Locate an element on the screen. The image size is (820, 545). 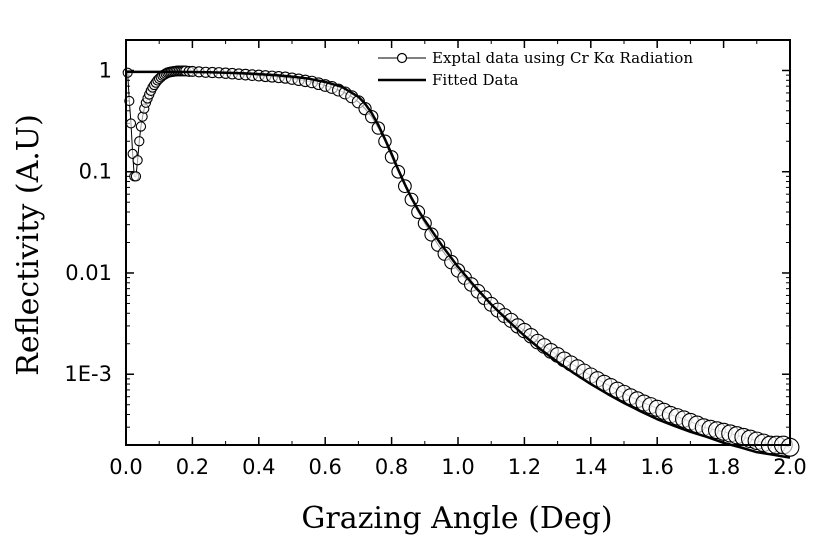
x-tick-label: 0.2 is located at coordinates (192, 467).